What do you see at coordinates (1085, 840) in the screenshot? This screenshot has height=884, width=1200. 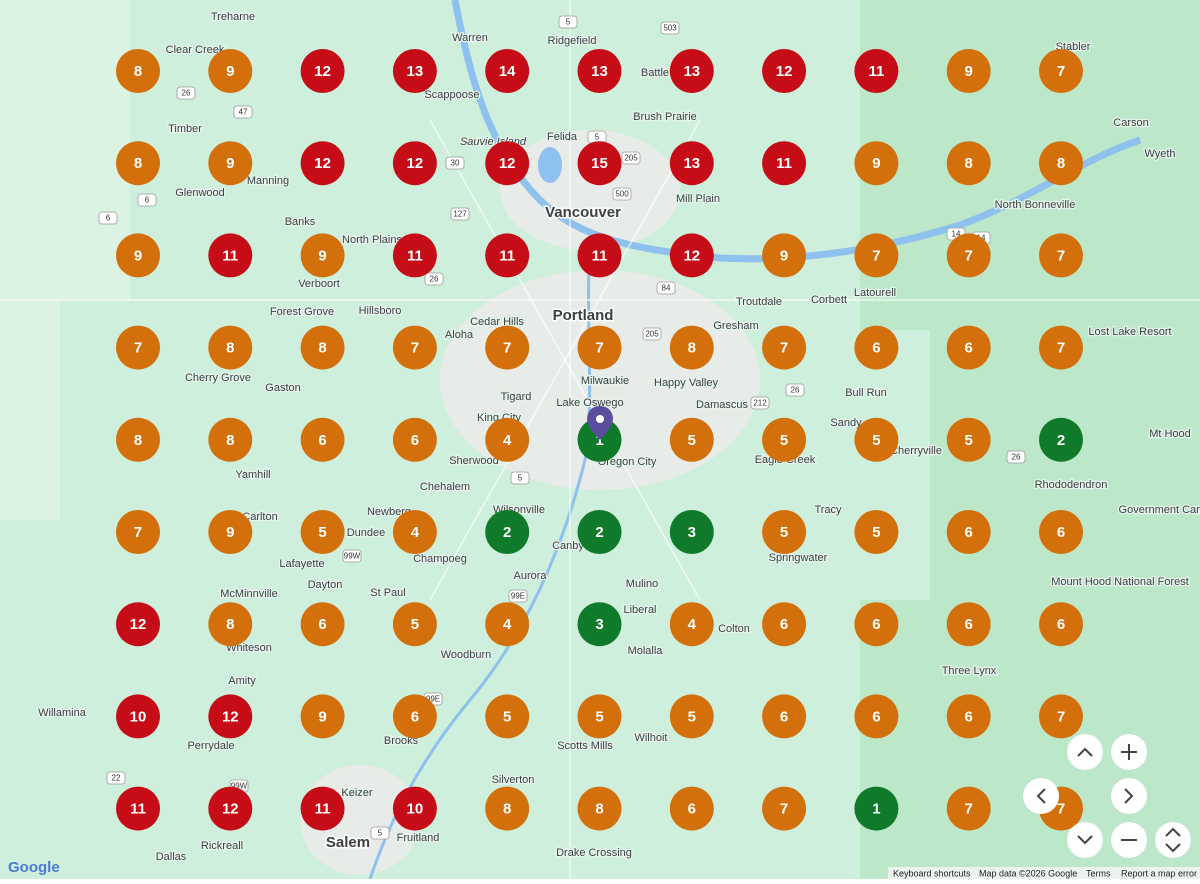 I see `pan-down` at bounding box center [1085, 840].